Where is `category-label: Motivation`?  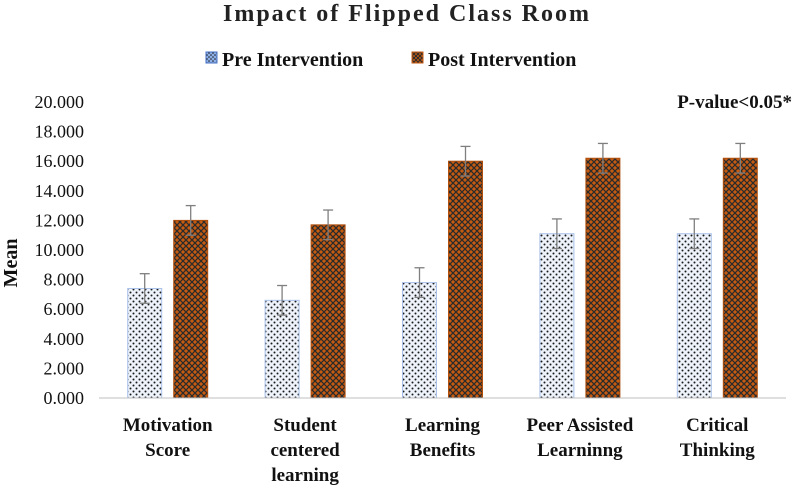 category-label: Motivation is located at coordinates (168, 425).